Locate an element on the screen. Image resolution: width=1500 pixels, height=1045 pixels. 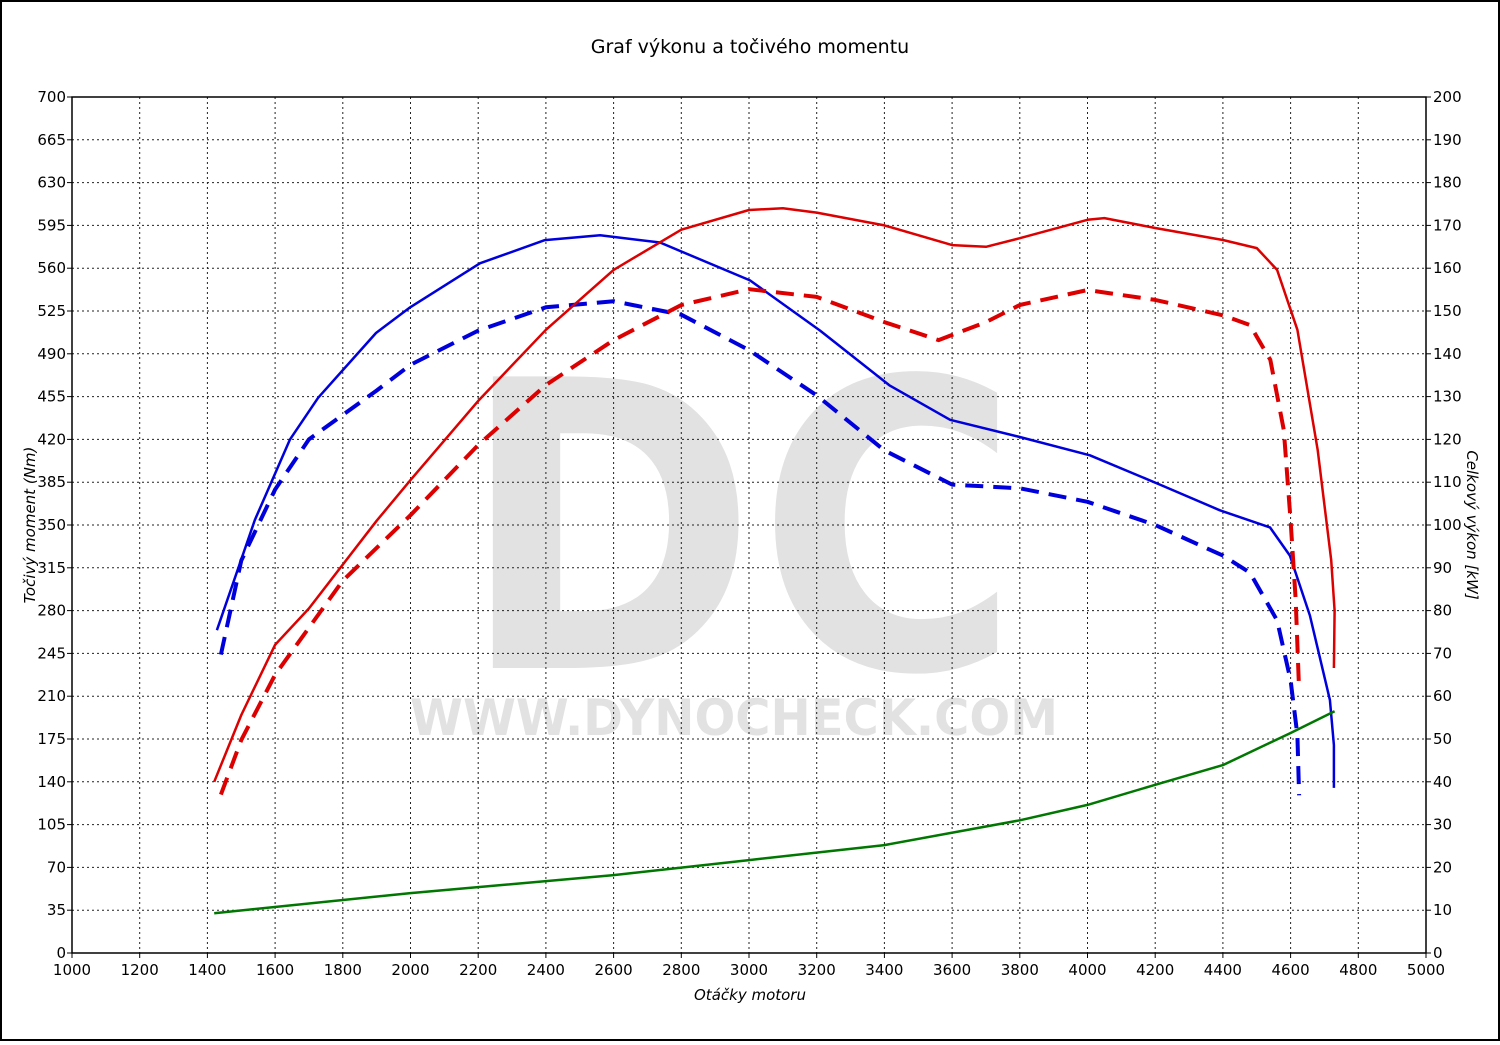
y2-tick-label: 30 is located at coordinates (1442, 825).